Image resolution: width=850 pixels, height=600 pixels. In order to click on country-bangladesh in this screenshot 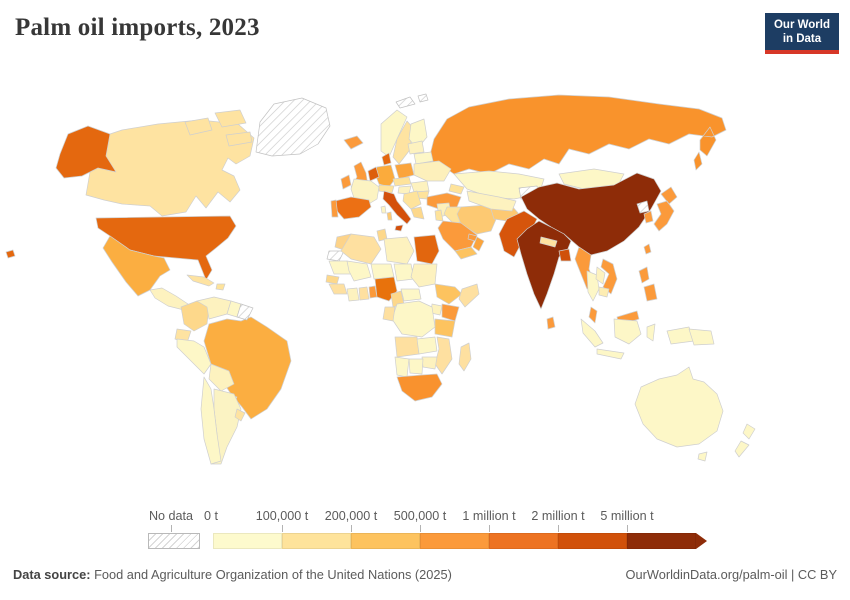, I will do `click(565, 255)`.